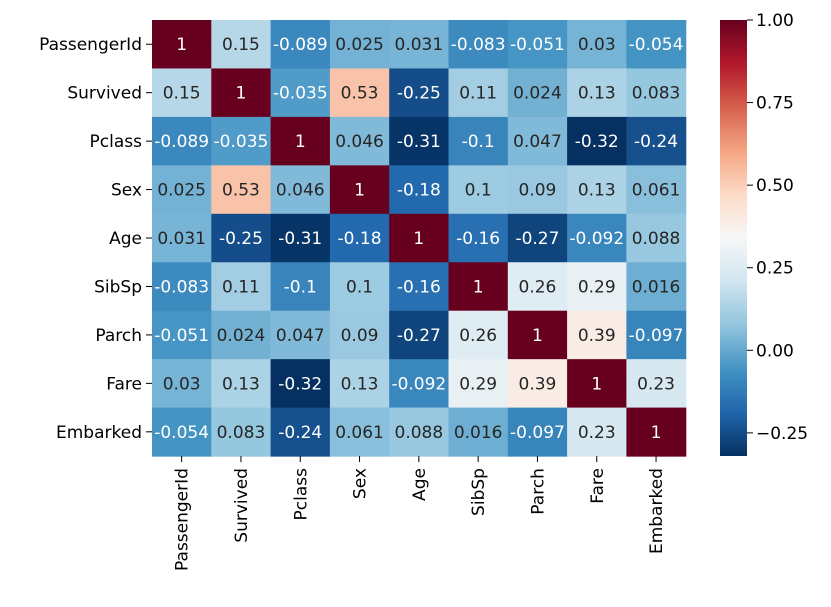 The height and width of the screenshot is (607, 831). Describe the element at coordinates (181, 239) in the screenshot. I see `annotation-4-0: 0.031` at that location.